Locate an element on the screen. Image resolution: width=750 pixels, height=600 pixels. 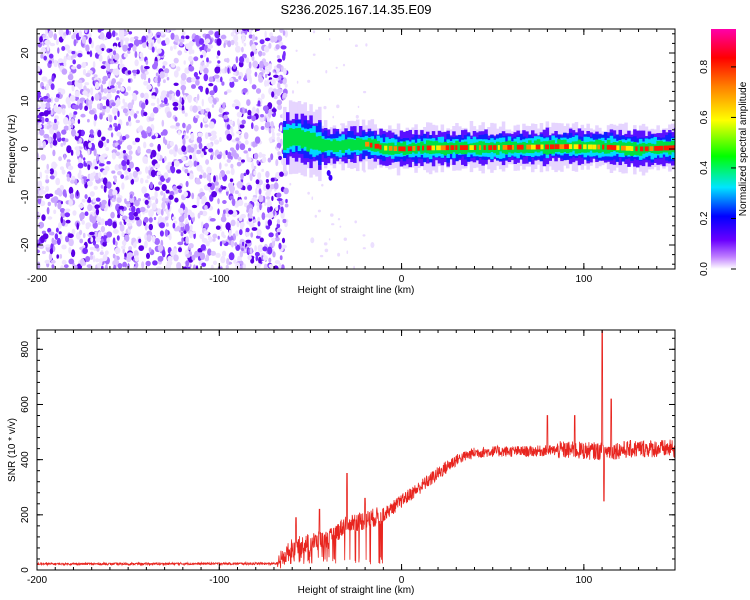
snr-xtick-label: 0 is located at coordinates (402, 580).